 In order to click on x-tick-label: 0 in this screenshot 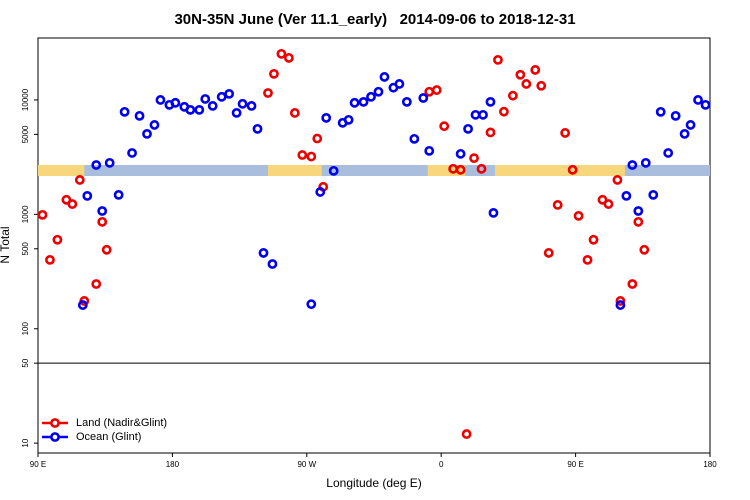, I will do `click(441, 464)`.